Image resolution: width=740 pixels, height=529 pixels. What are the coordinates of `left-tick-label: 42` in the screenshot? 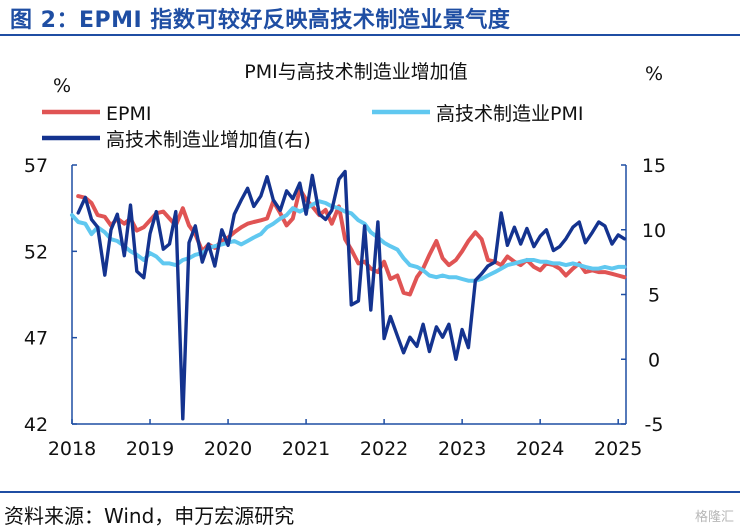 It's located at (36, 425).